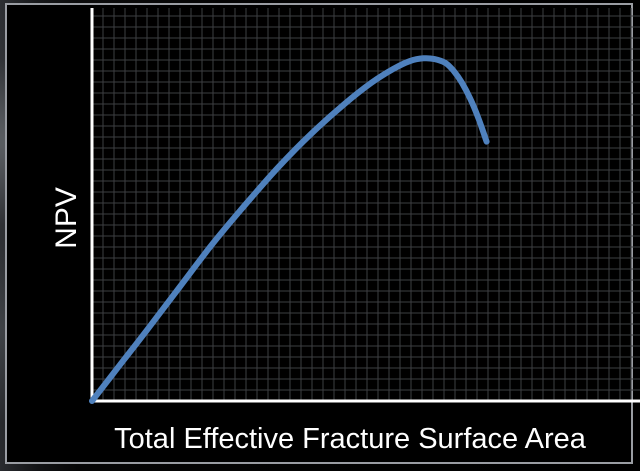  I want to click on x-axis-label: Total Effective Fracture Surface Area, so click(350, 439).